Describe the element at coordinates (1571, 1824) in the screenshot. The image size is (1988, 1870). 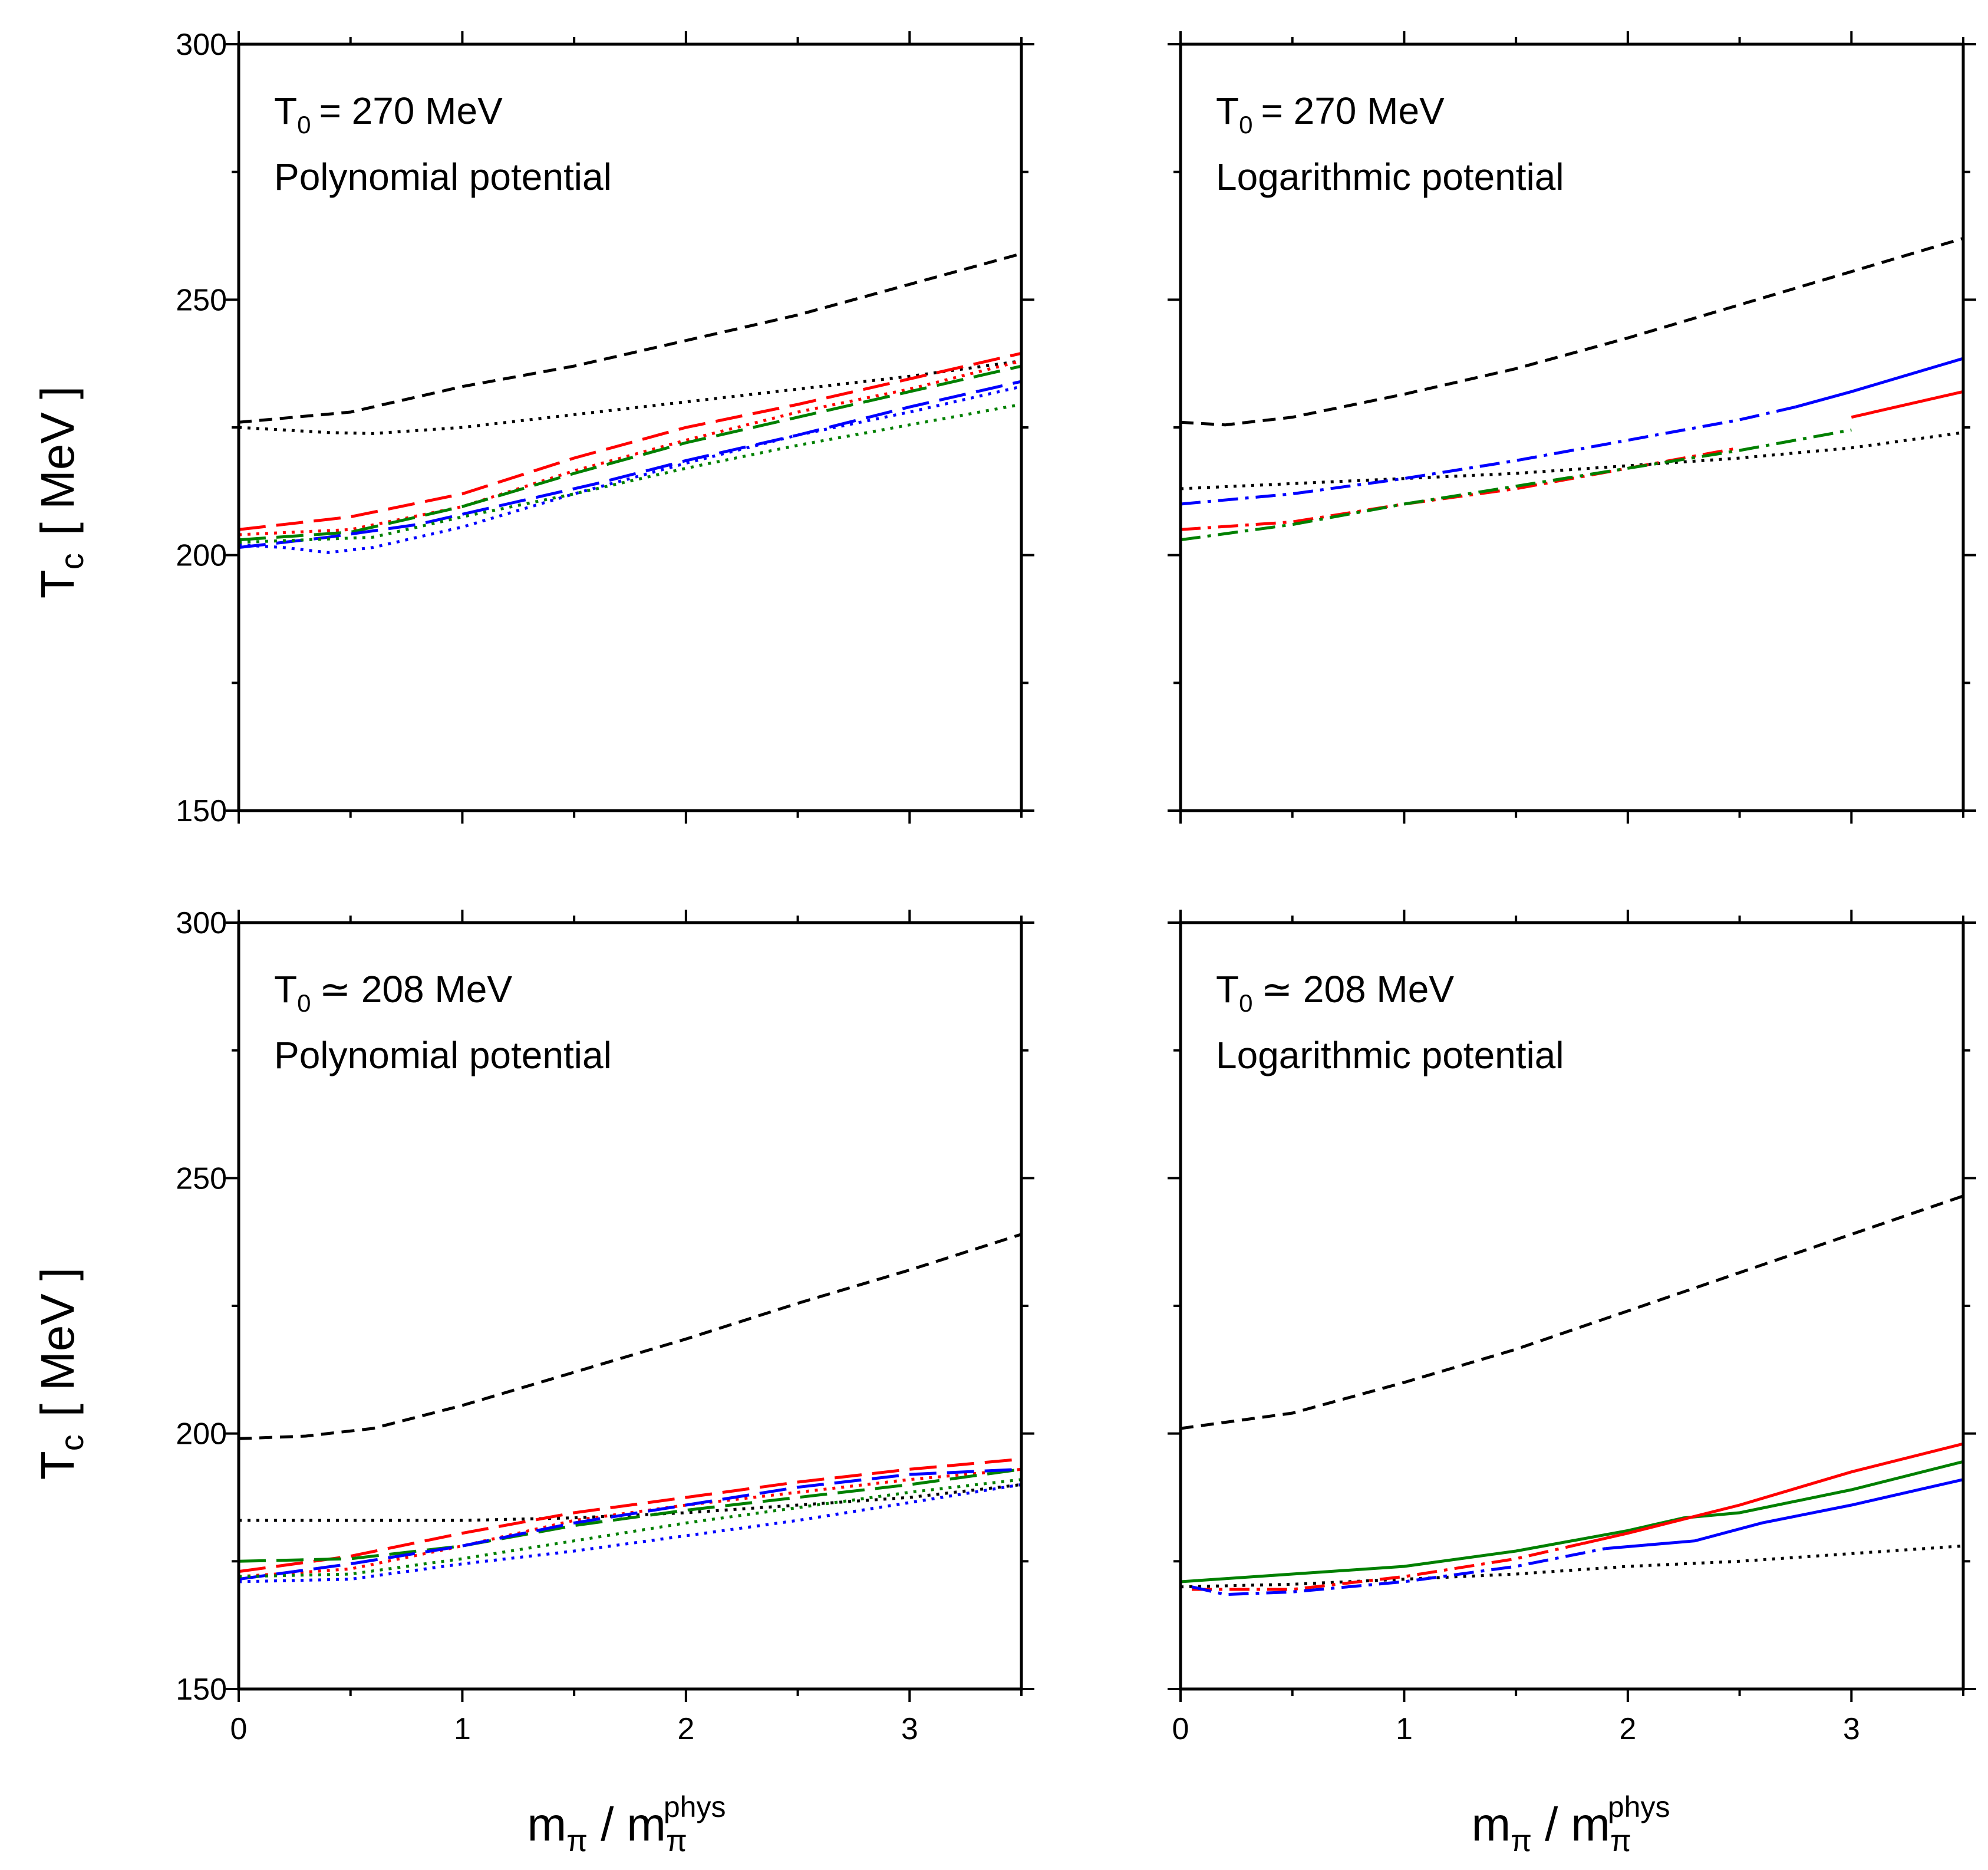
I see `x-axis-title-right: mπ / mπphys` at that location.